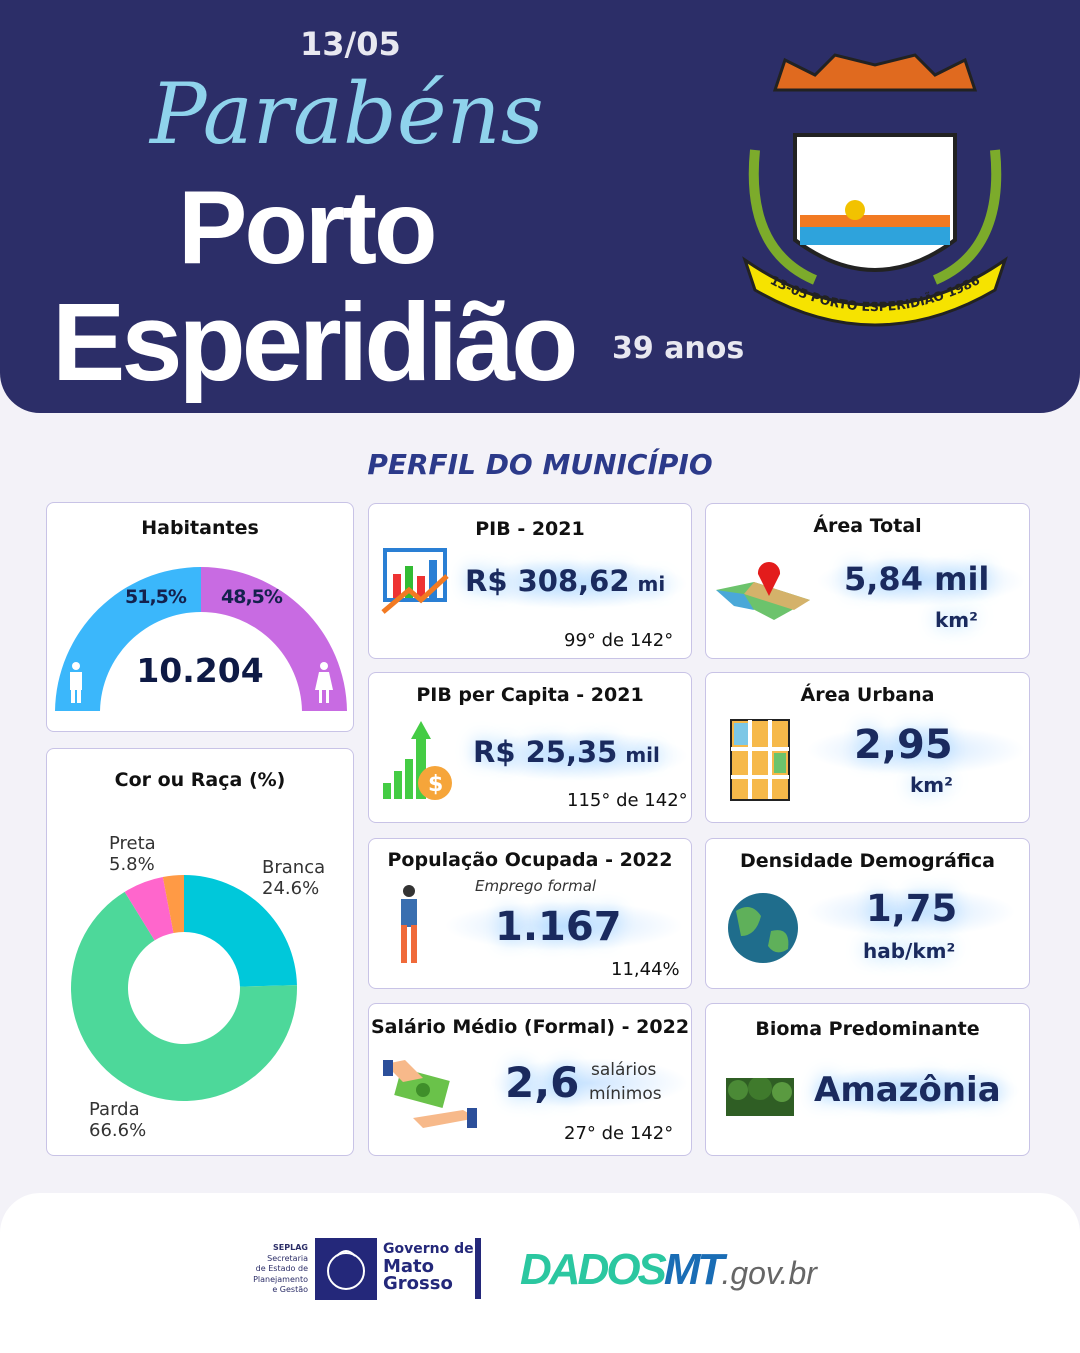 This screenshot has height=1353, width=1080. I want to click on biome-title: Bioma Predominante, so click(867, 1029).